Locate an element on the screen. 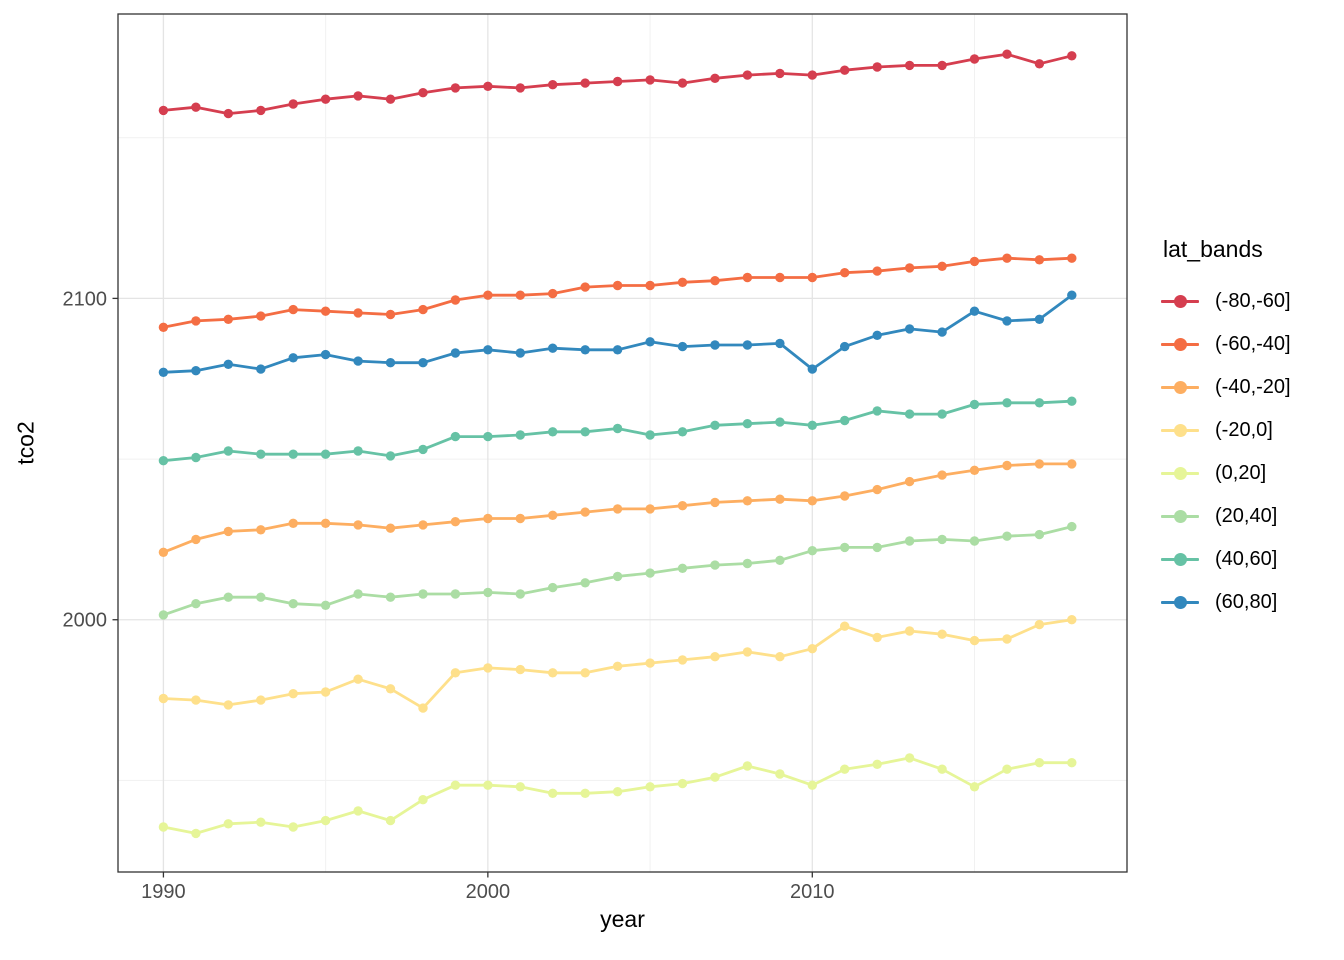 The width and height of the screenshot is (1344, 960). series-(0,20] is located at coordinates (617, 796).